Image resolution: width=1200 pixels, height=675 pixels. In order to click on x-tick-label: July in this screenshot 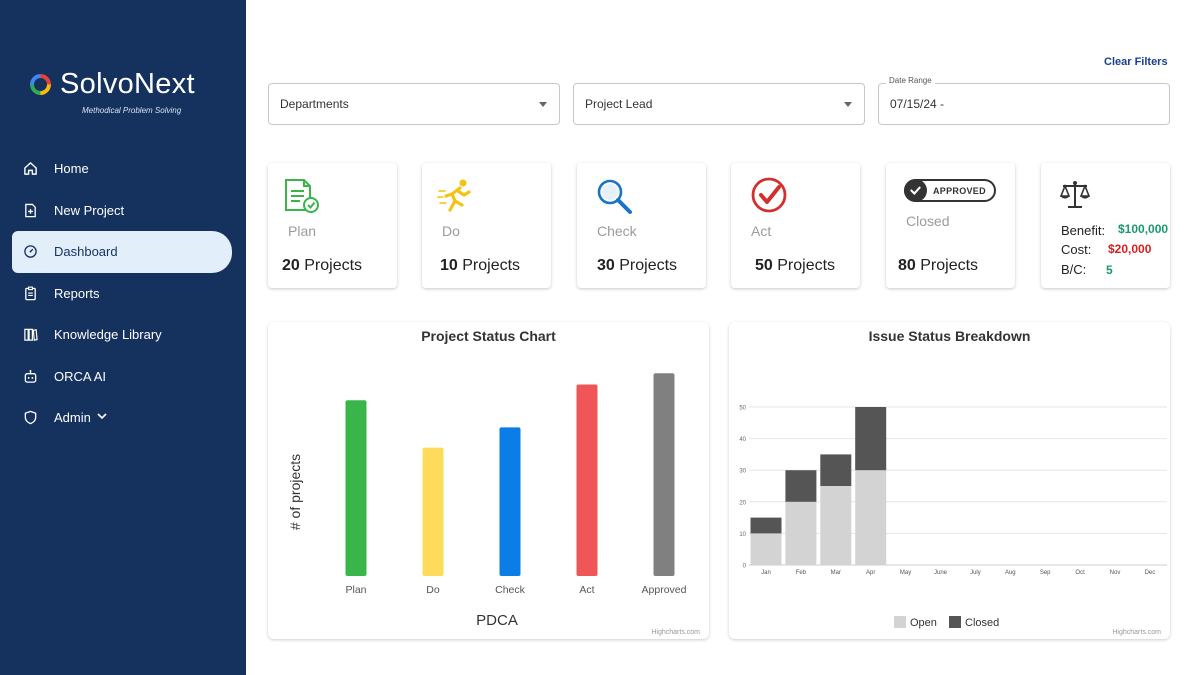, I will do `click(975, 573)`.